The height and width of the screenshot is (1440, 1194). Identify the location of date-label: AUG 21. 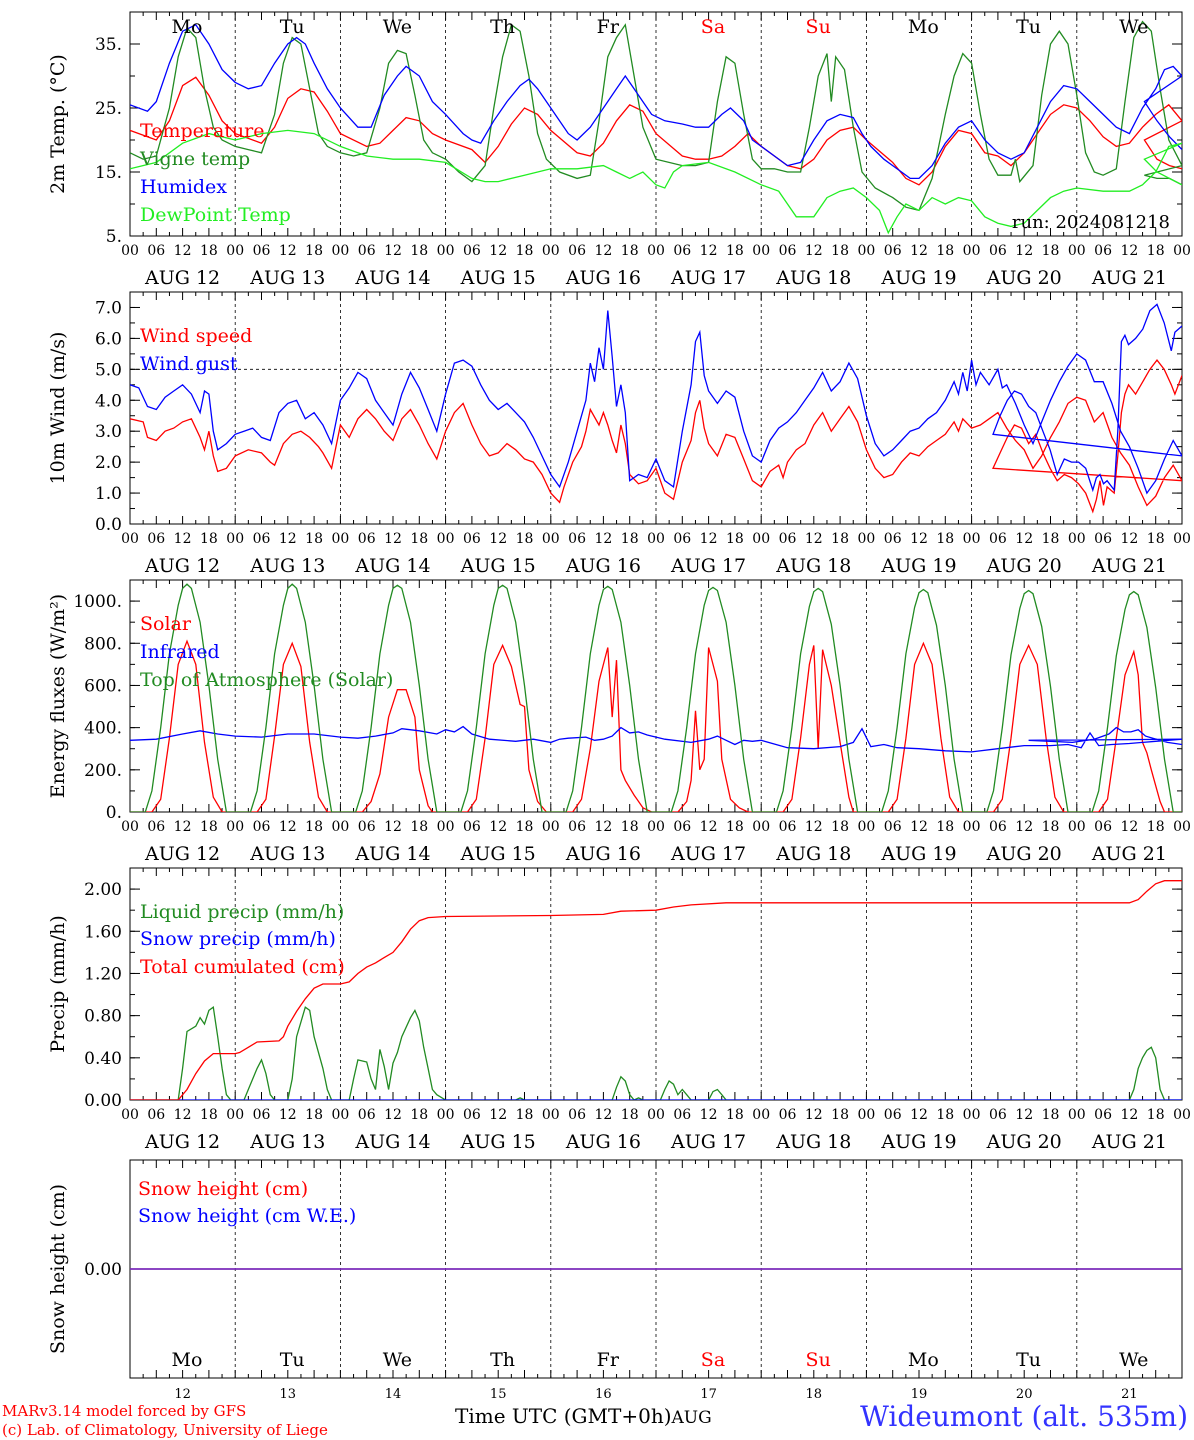
(1129, 278).